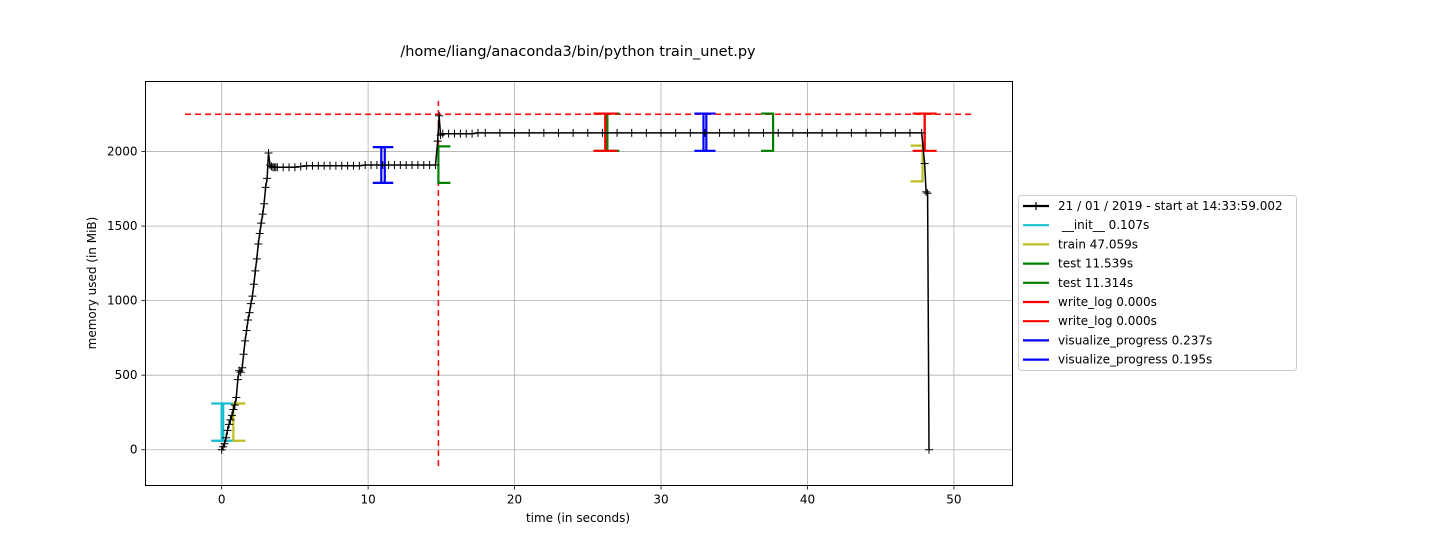 Image resolution: width=1445 pixels, height=539 pixels. Describe the element at coordinates (1098, 244) in the screenshot. I see `legend-label: train 47.059s` at that location.